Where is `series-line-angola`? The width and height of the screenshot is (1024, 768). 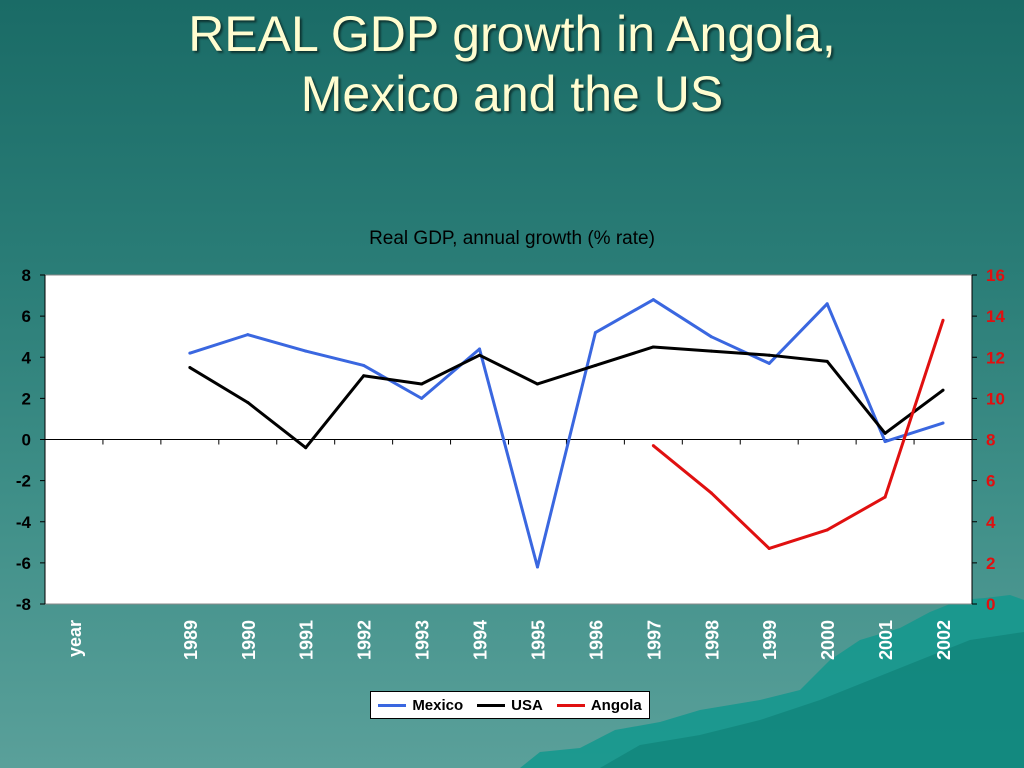
series-line-angola is located at coordinates (798, 434).